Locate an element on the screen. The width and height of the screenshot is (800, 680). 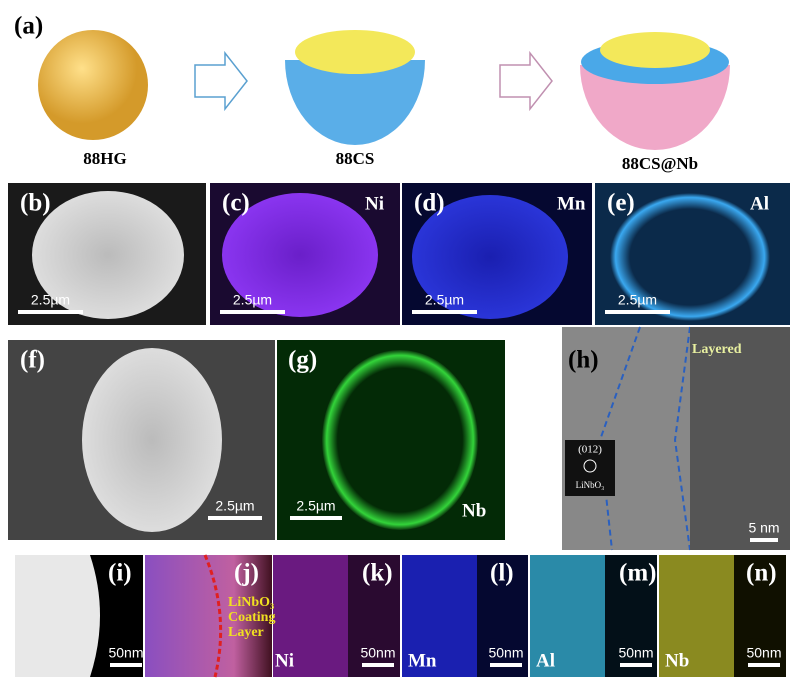
panel-label: (h) is located at coordinates (583, 360).